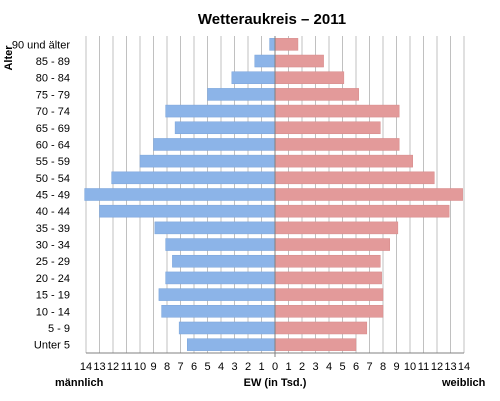 The image size is (500, 401). I want to click on category-label: 85 - 89, so click(53, 62).